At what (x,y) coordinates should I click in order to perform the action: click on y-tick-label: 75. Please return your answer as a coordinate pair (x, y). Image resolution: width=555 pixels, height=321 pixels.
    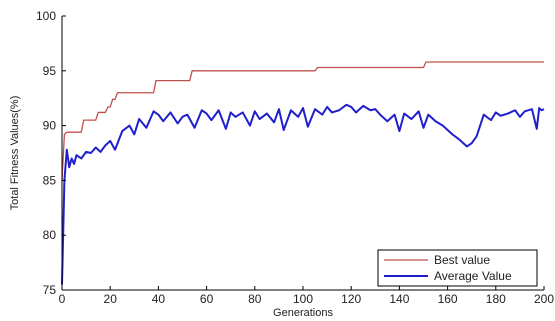
    Looking at the image, I should click on (50, 290).